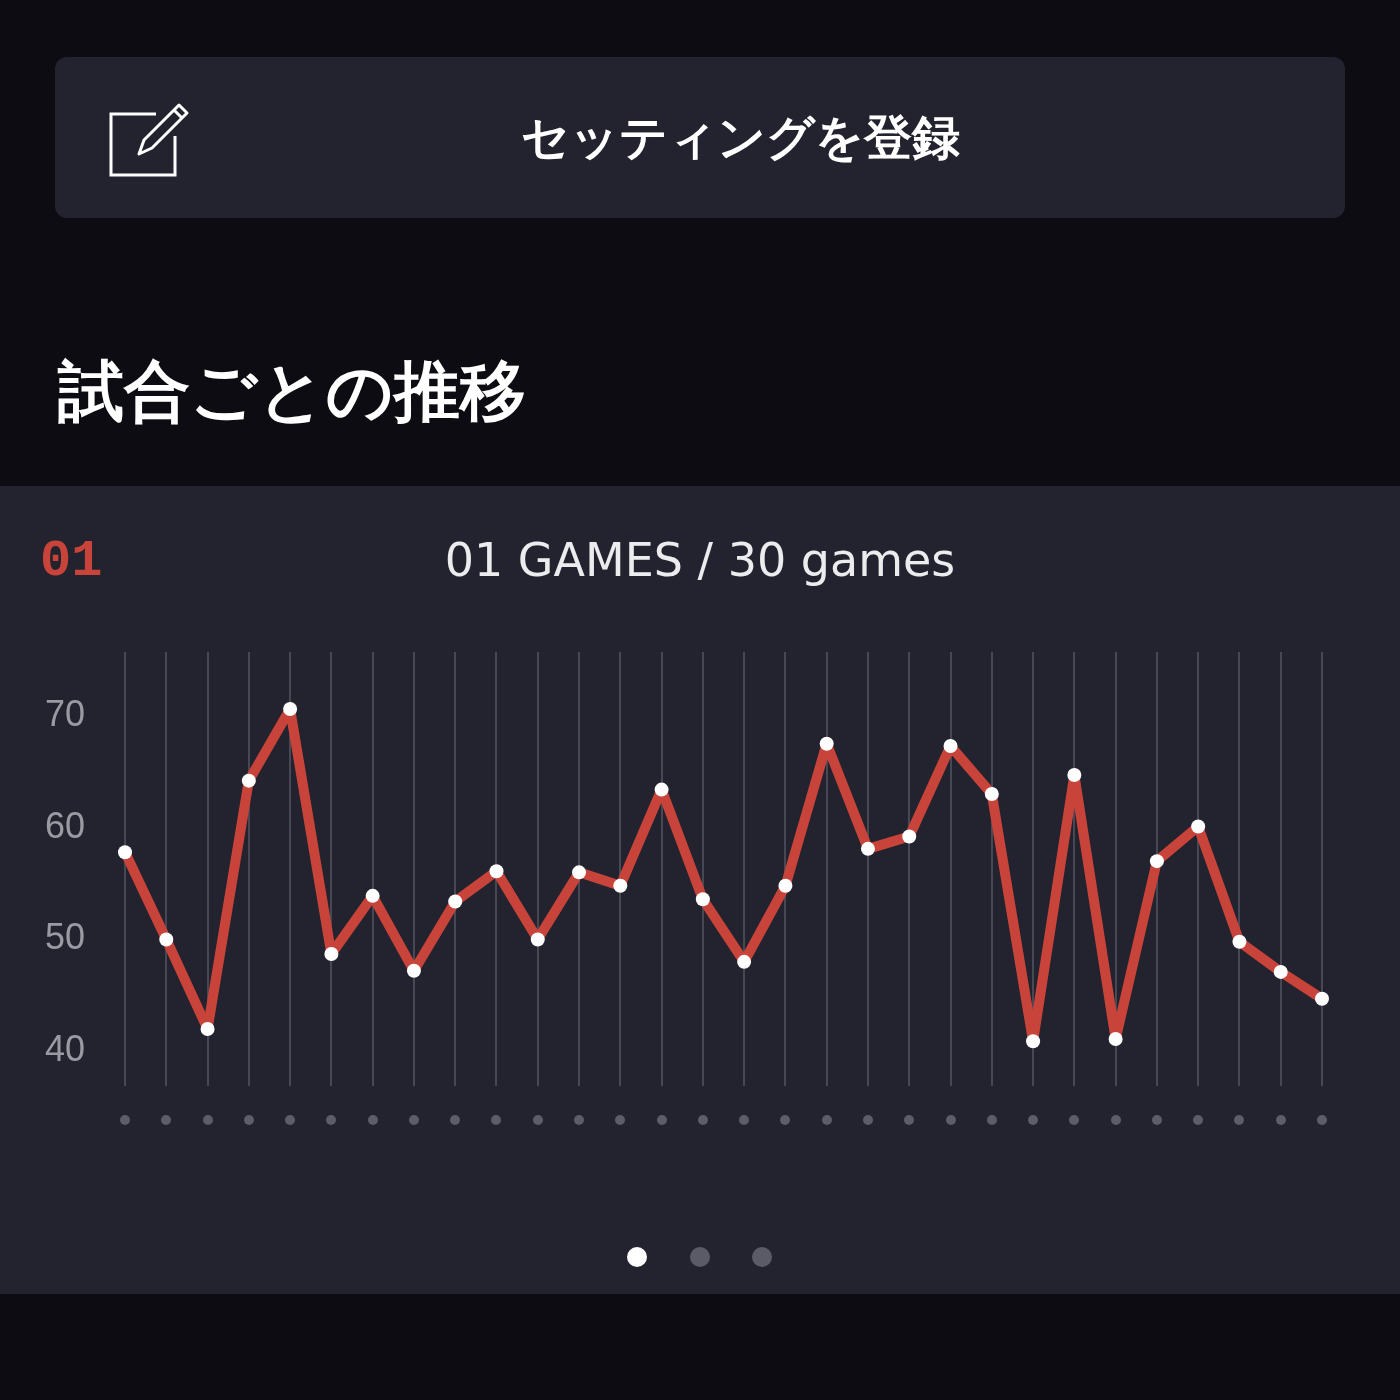  Describe the element at coordinates (700, 559) in the screenshot. I see `chart-subtitle: 01 GAMES / 30 games` at that location.